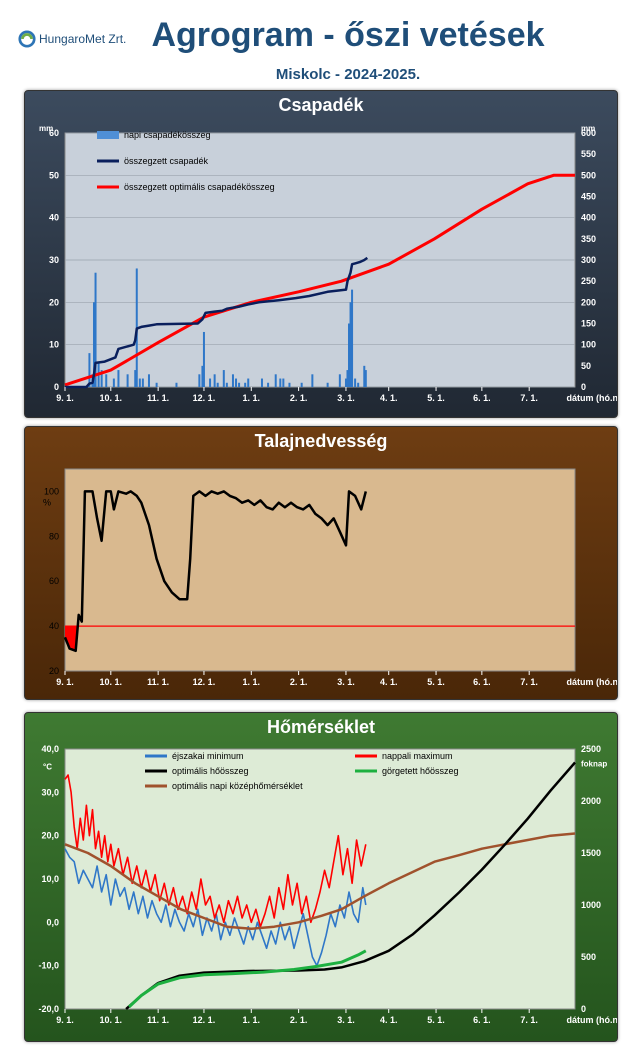  What do you see at coordinates (50, 749) in the screenshot?
I see `y-tick-label-left: 40,0` at bounding box center [50, 749].